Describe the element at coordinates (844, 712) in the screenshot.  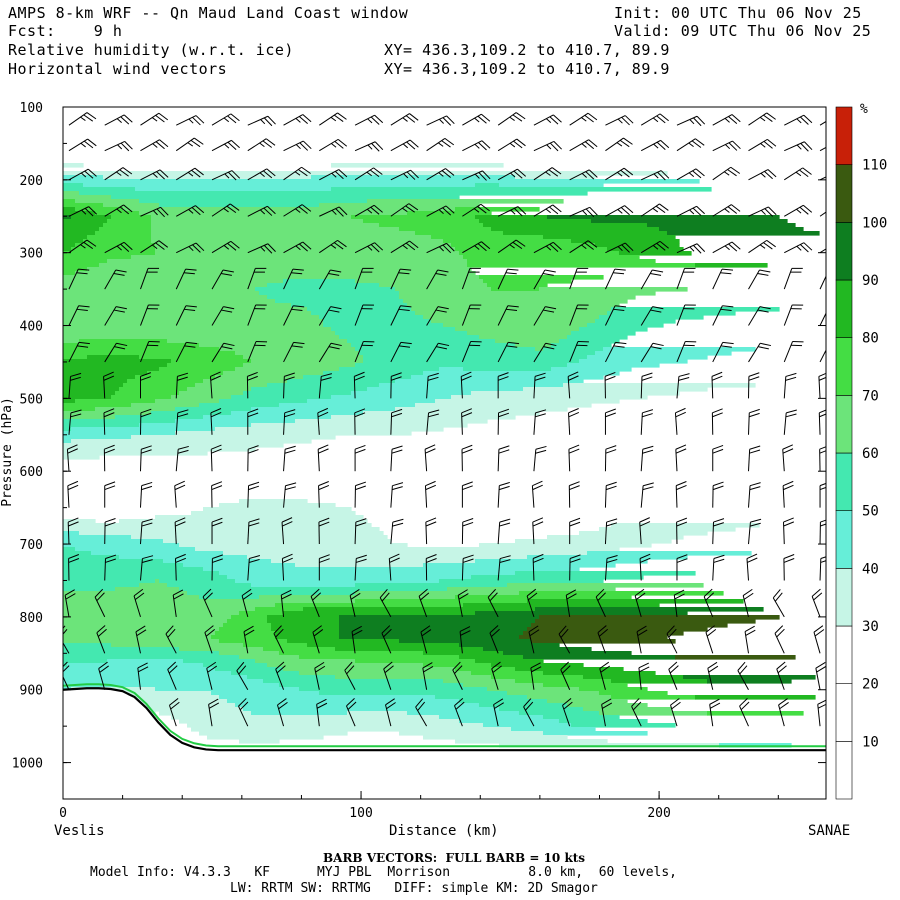
I see `colorbar-swatch` at that location.